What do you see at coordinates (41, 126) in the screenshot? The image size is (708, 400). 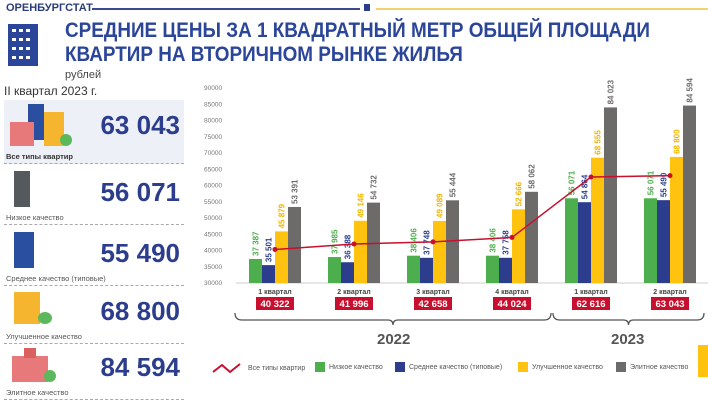 I see `mixed-buildings-icon` at bounding box center [41, 126].